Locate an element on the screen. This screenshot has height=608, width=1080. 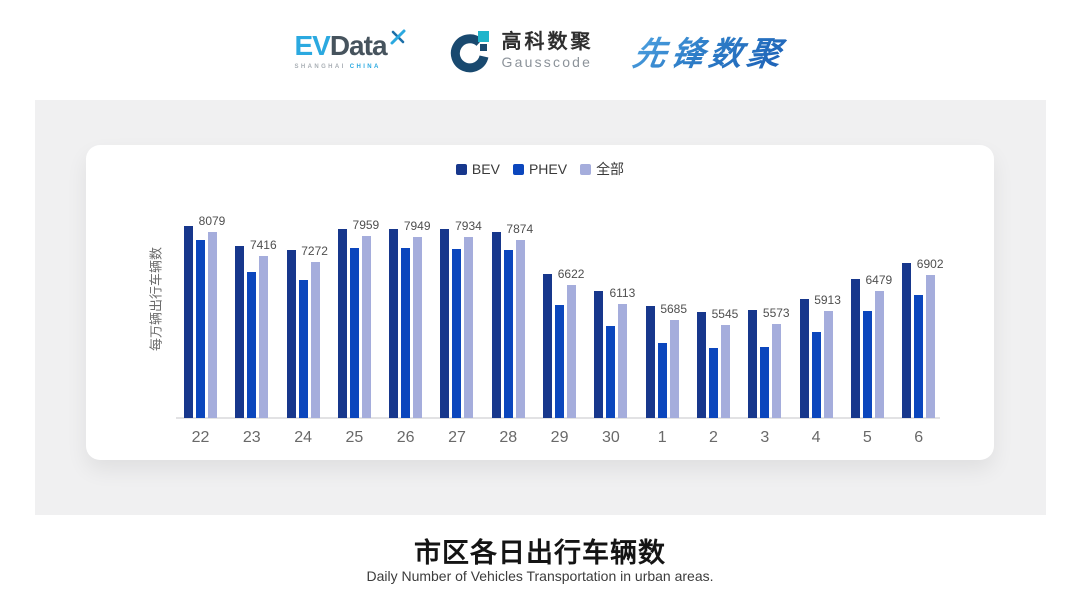
evdata-logo: EV Data SHANGHAI CHINA is located at coordinates (350, 49).